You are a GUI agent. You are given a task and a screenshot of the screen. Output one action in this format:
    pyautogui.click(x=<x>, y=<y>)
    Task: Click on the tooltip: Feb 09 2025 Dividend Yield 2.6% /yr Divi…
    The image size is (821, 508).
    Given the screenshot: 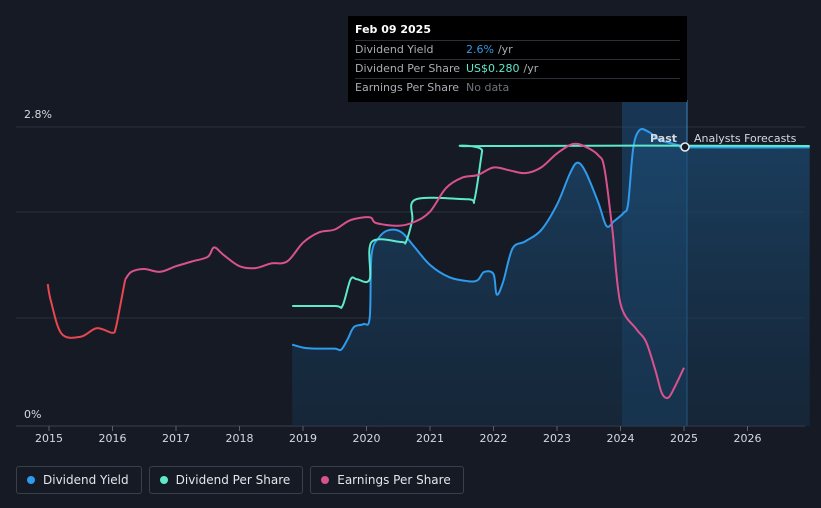 What is the action you would take?
    pyautogui.click(x=517, y=59)
    